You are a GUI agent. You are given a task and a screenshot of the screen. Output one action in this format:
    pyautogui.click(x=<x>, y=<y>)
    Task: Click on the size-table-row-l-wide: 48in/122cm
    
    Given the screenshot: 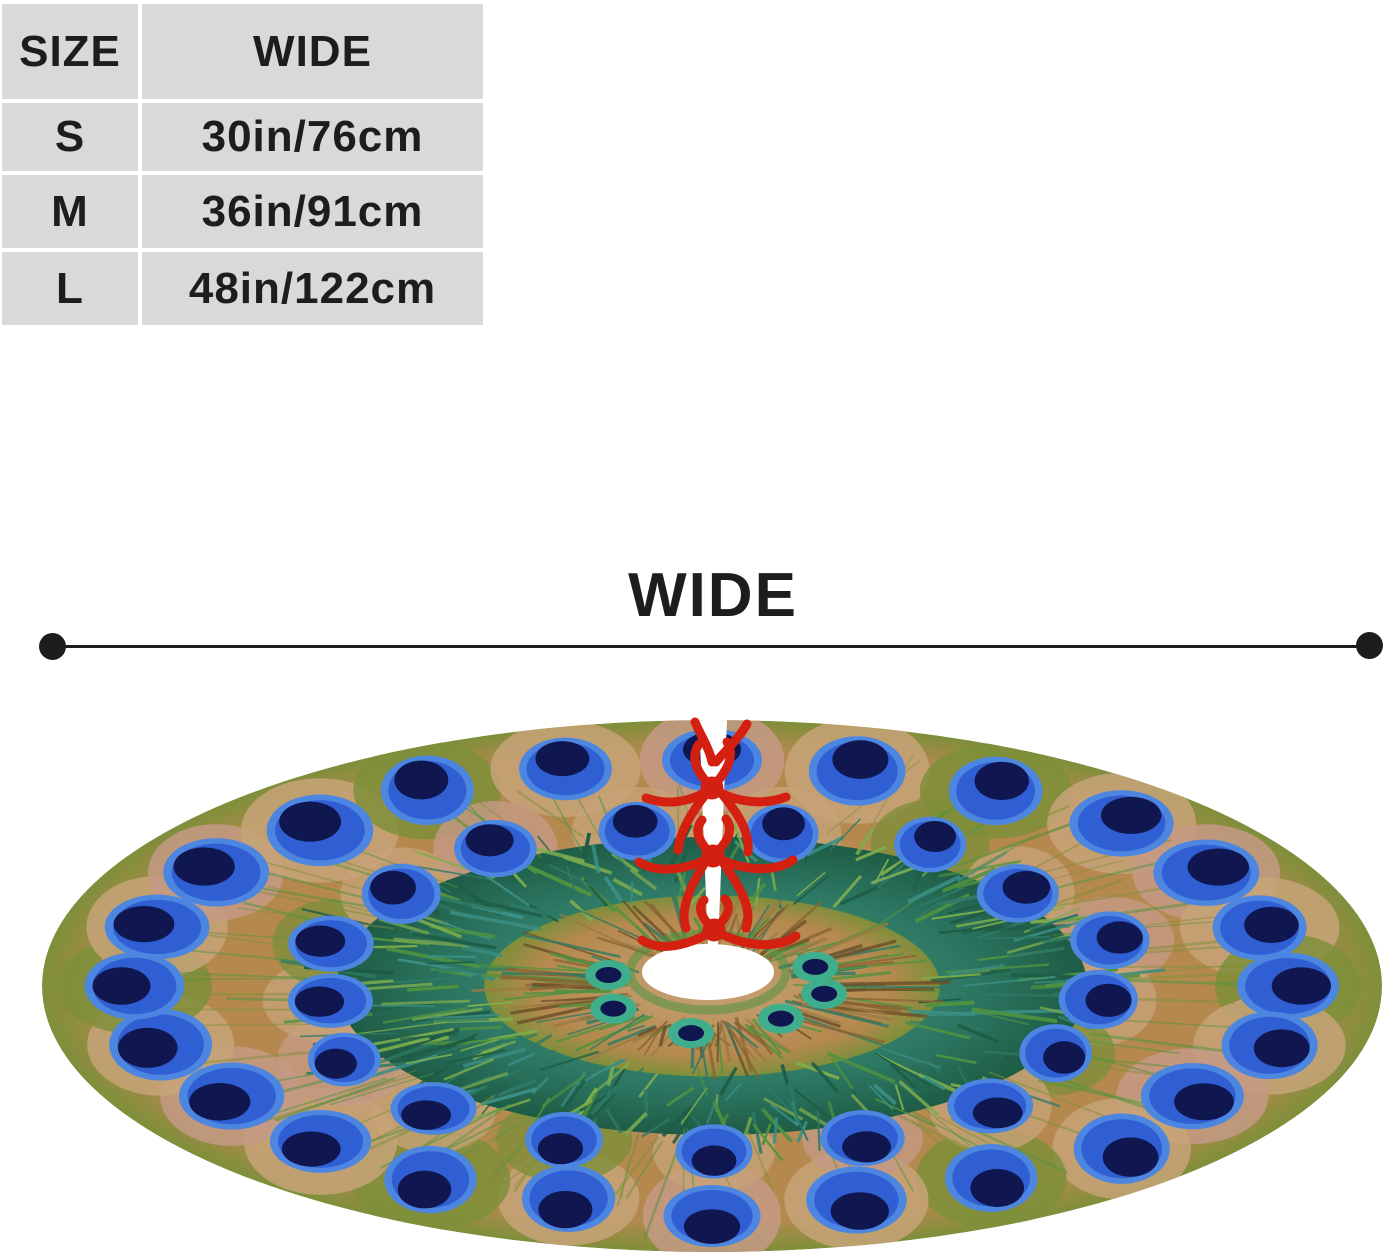 What is the action you would take?
    pyautogui.click(x=312, y=288)
    